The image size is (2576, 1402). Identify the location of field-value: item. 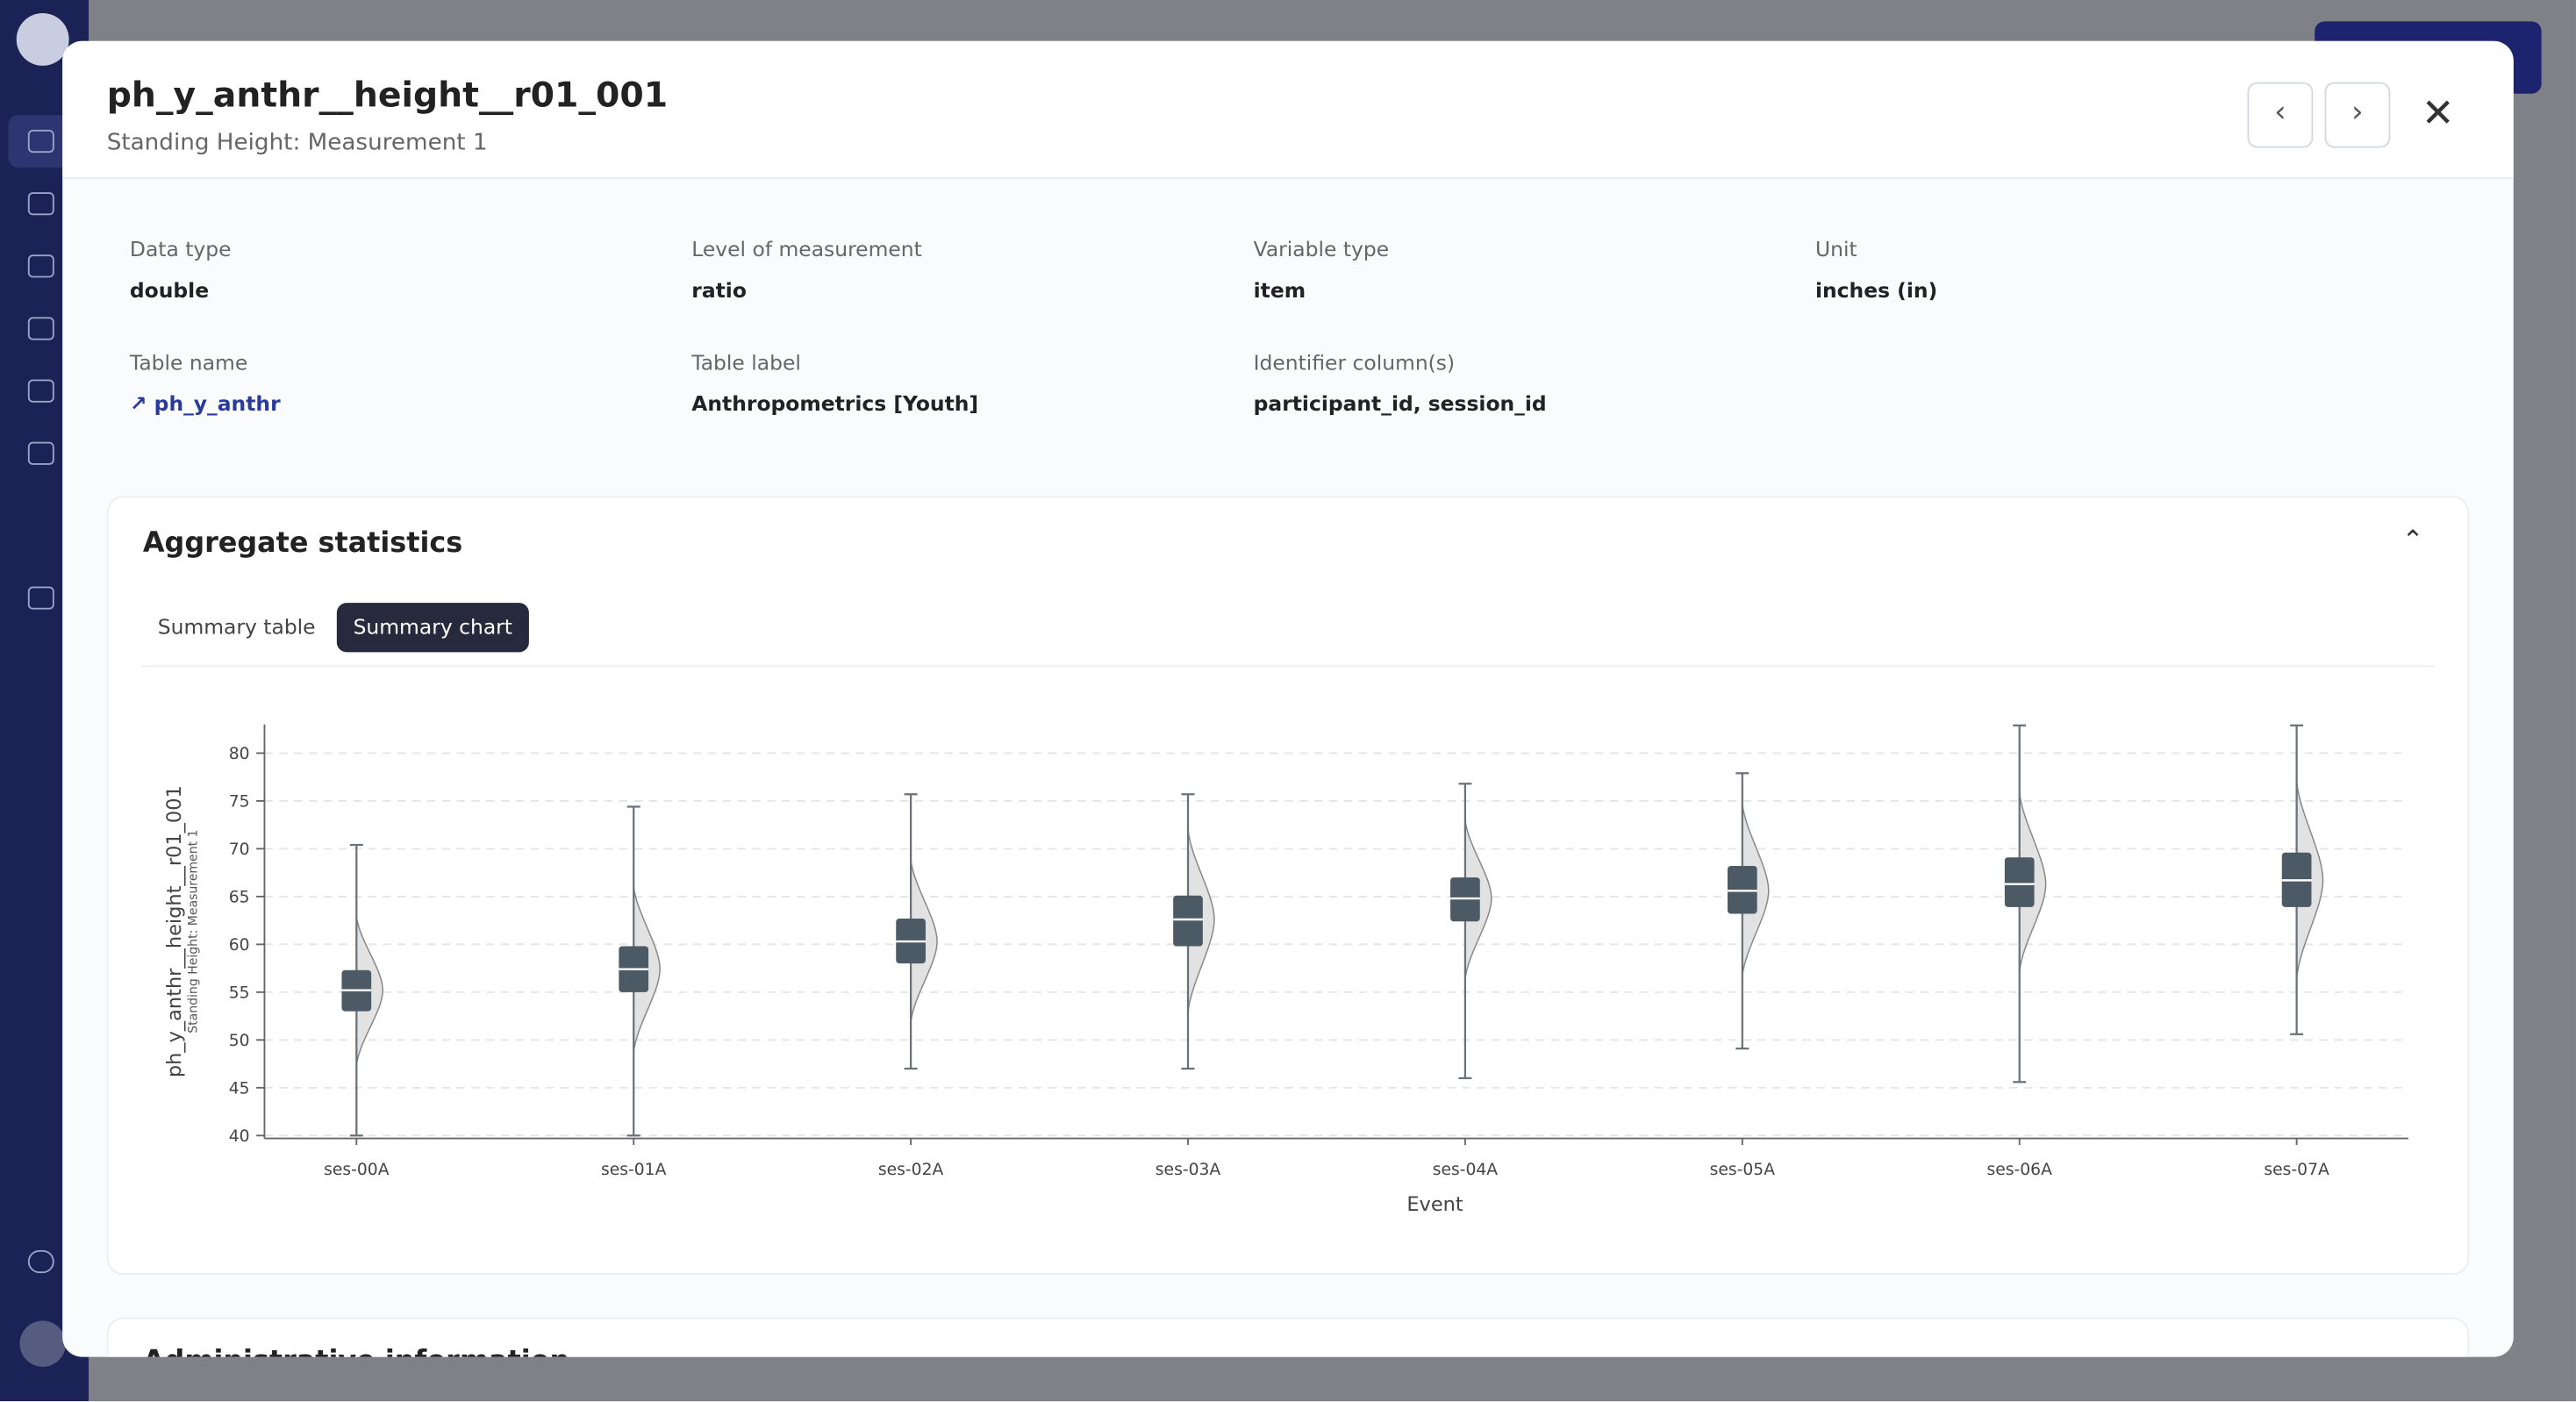
(1279, 290).